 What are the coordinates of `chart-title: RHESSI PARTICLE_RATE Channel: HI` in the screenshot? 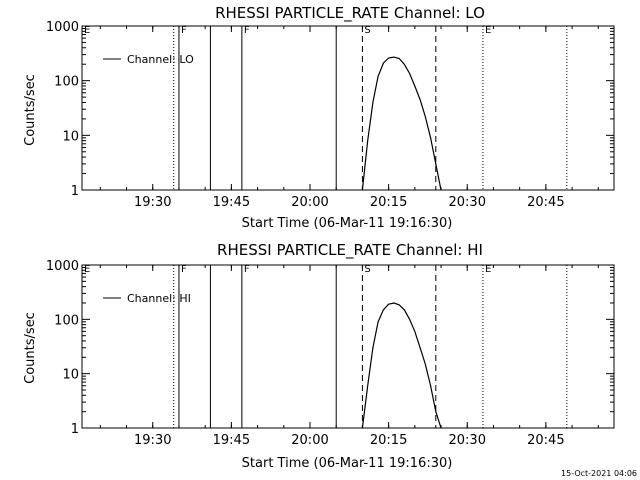 It's located at (350, 250).